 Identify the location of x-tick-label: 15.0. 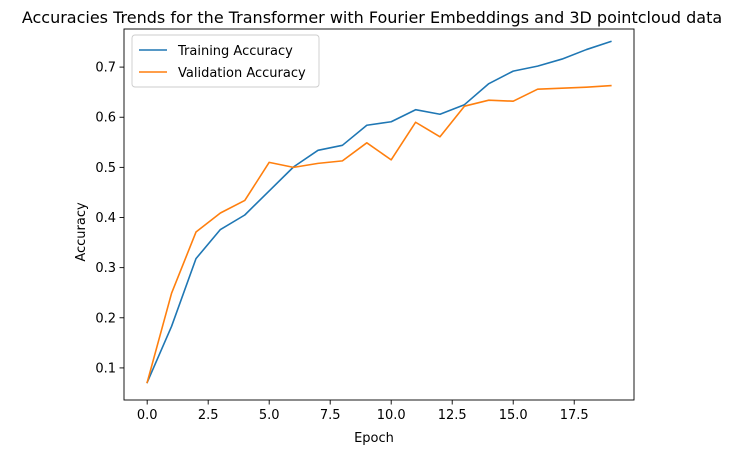
(513, 415).